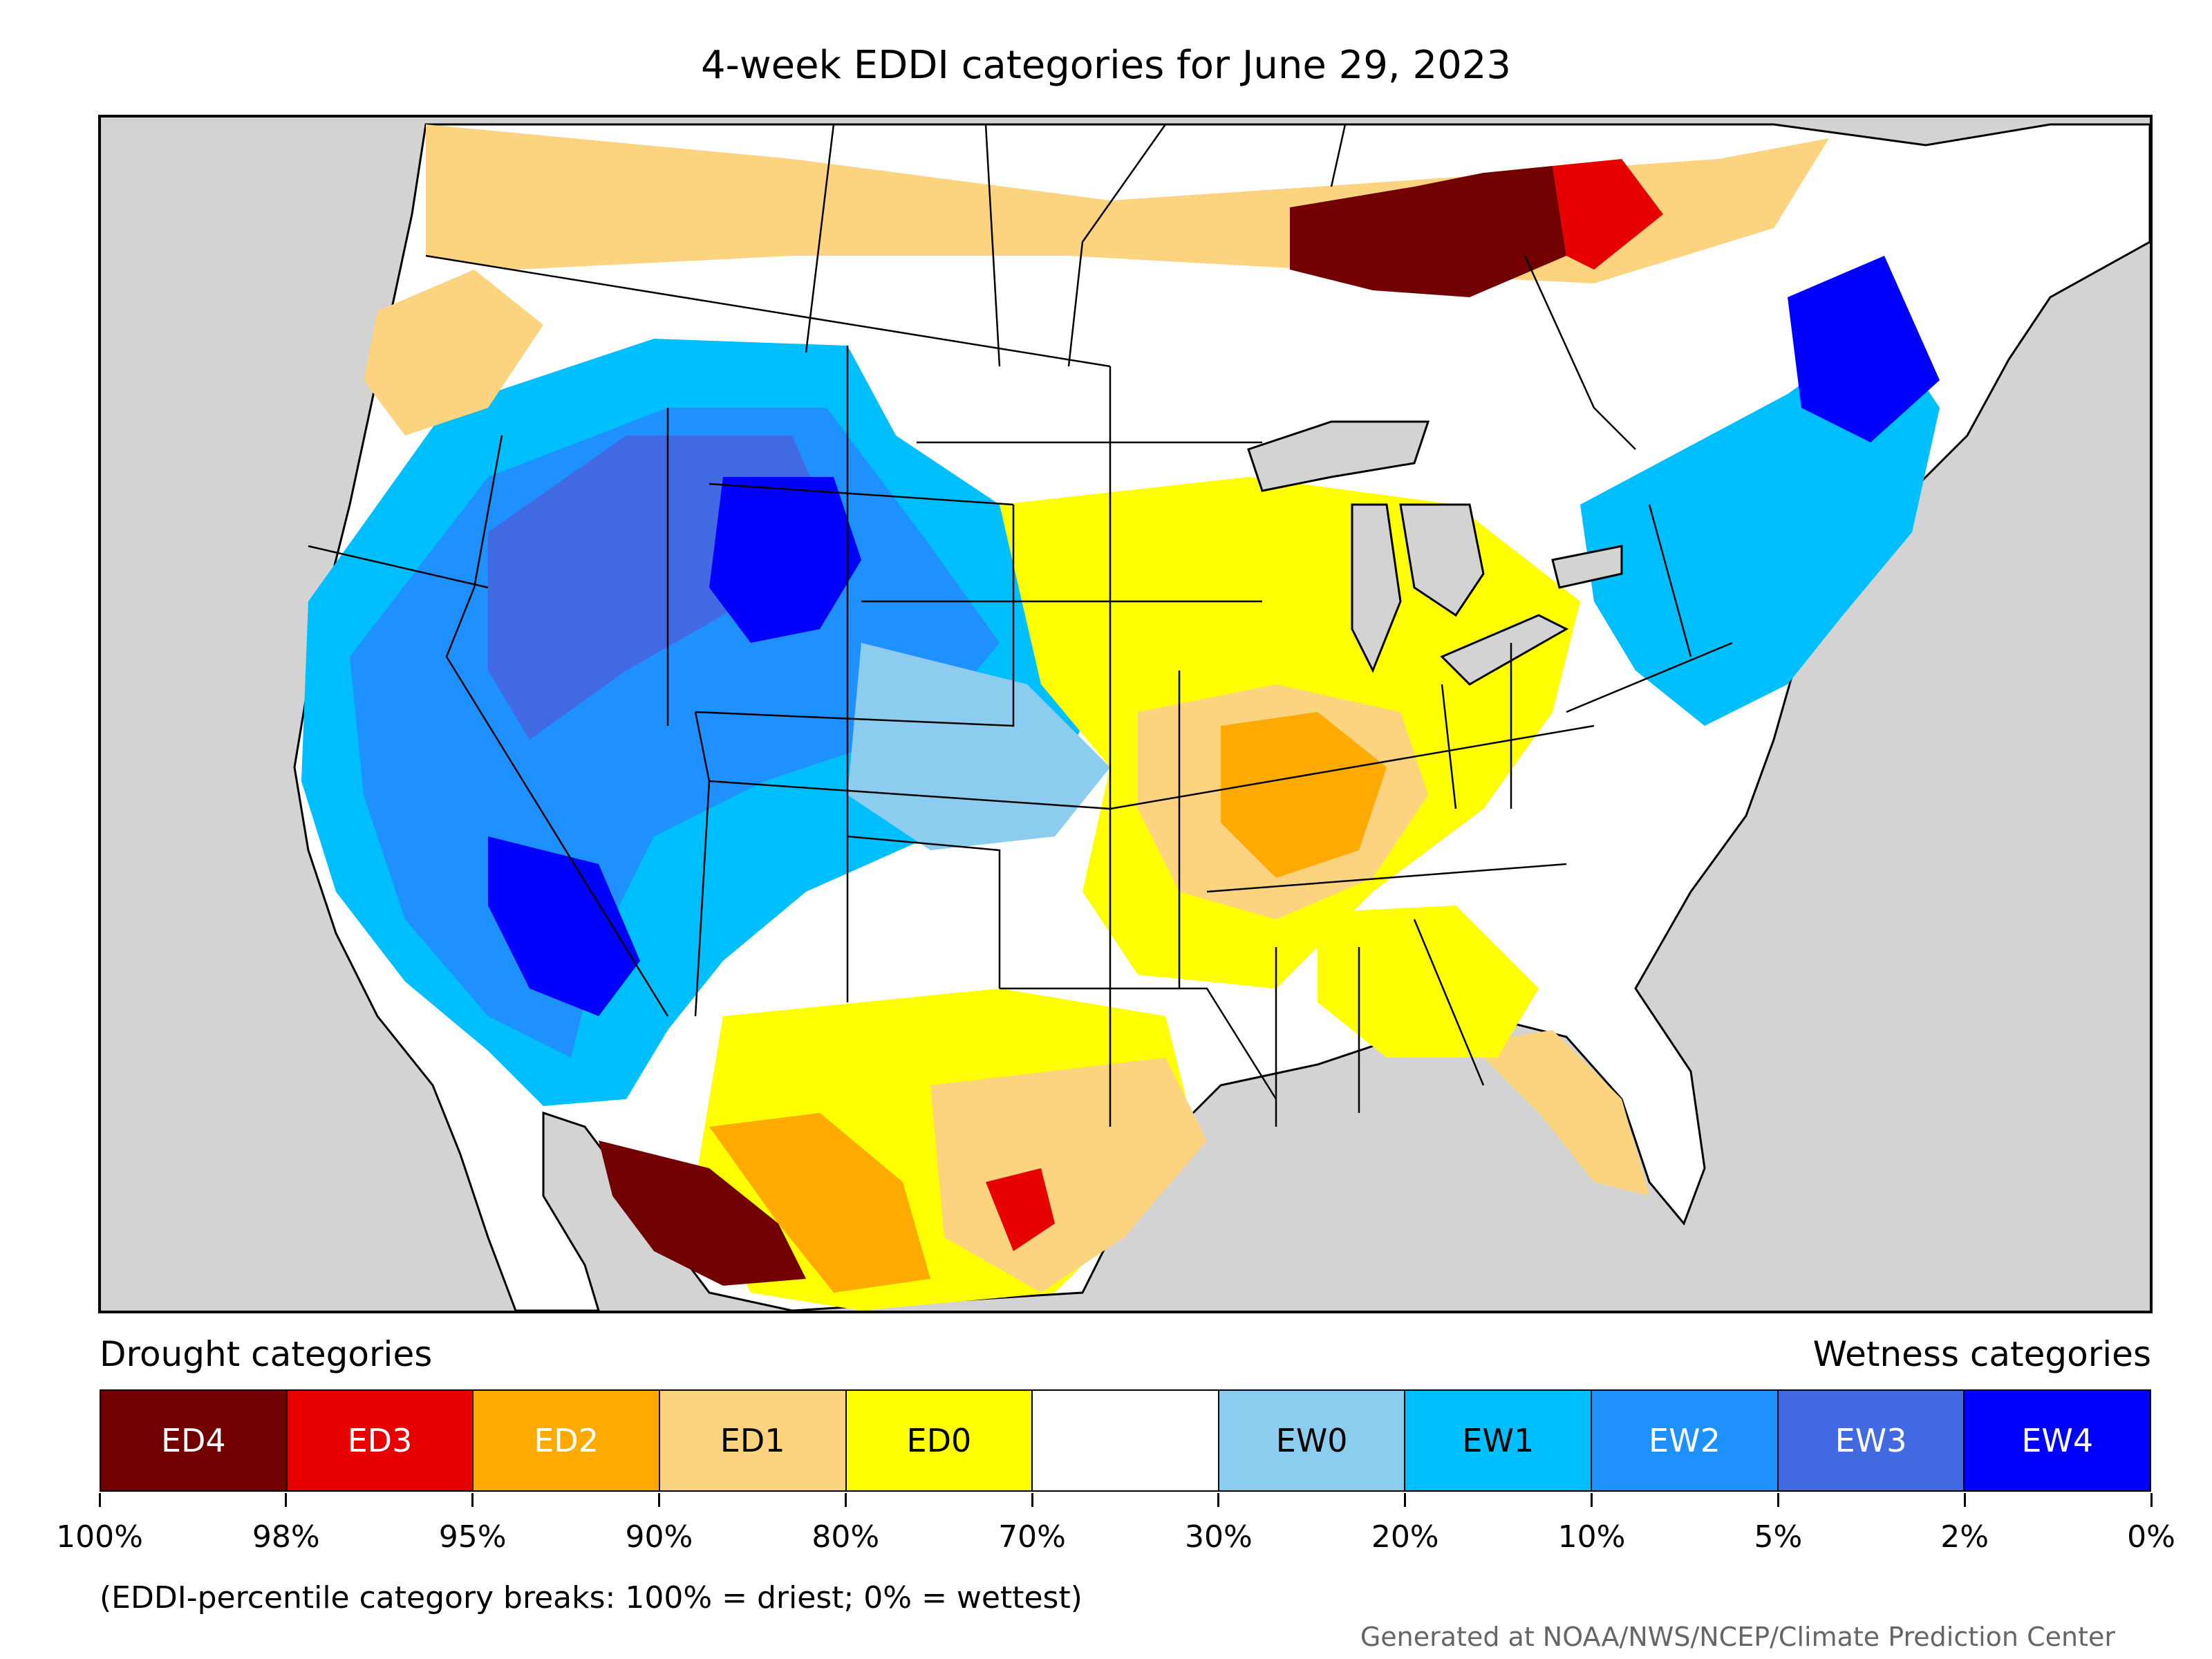 The height and width of the screenshot is (1659, 2212). I want to click on colorbar-tick-label: 98%, so click(286, 1537).